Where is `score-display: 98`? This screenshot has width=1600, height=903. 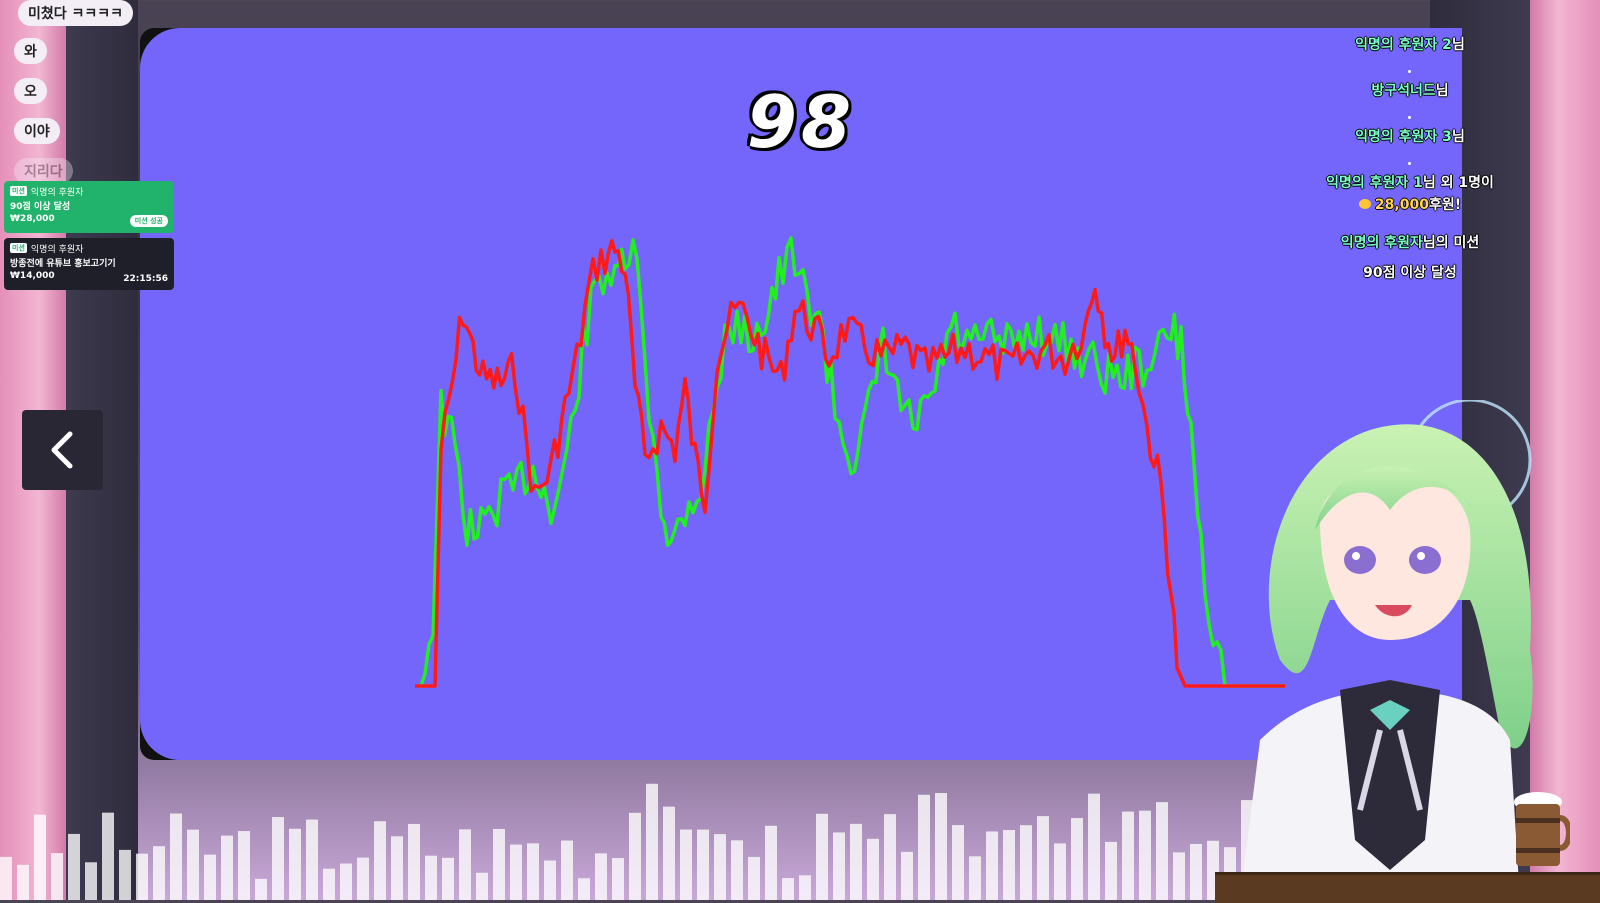
score-display: 98 is located at coordinates (801, 122).